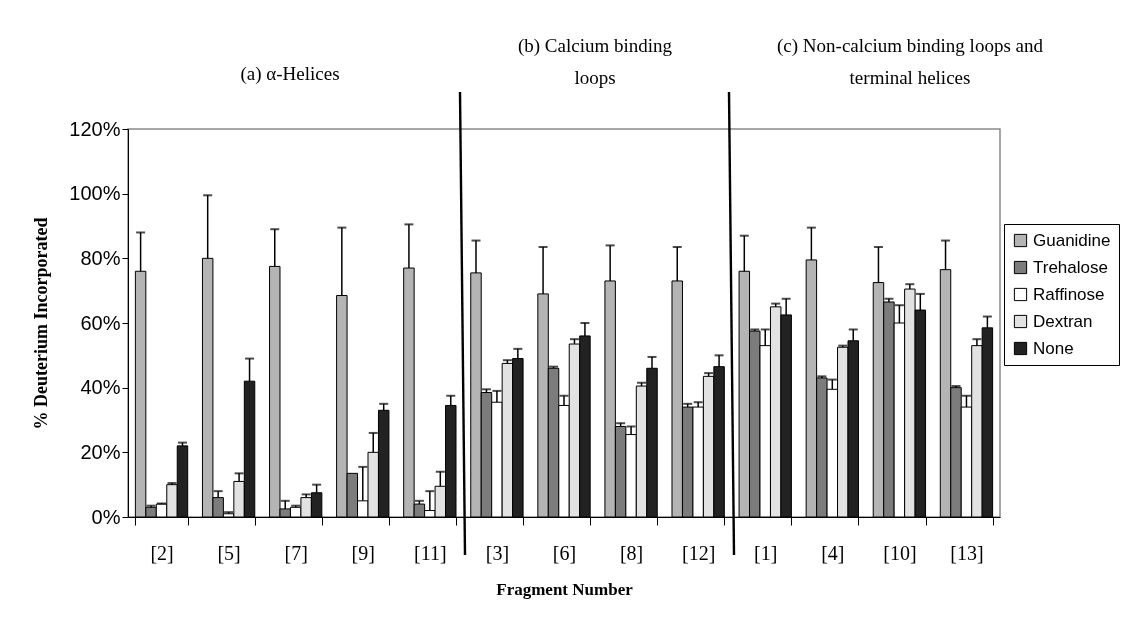  Describe the element at coordinates (698, 552) in the screenshot. I see `x-tick-label: [12]` at that location.